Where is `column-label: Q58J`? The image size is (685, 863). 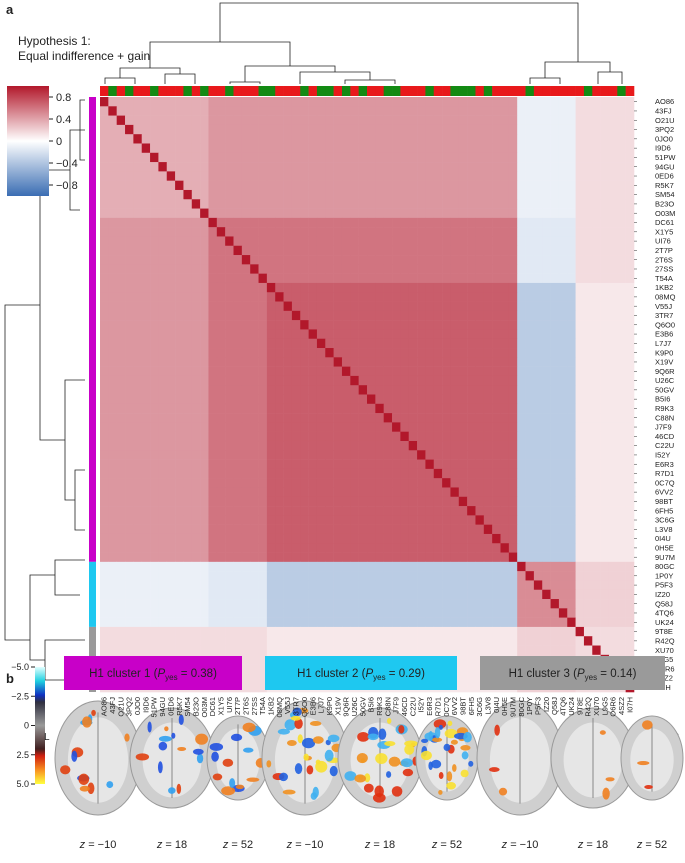
column-label: Q58J is located at coordinates (554, 706).